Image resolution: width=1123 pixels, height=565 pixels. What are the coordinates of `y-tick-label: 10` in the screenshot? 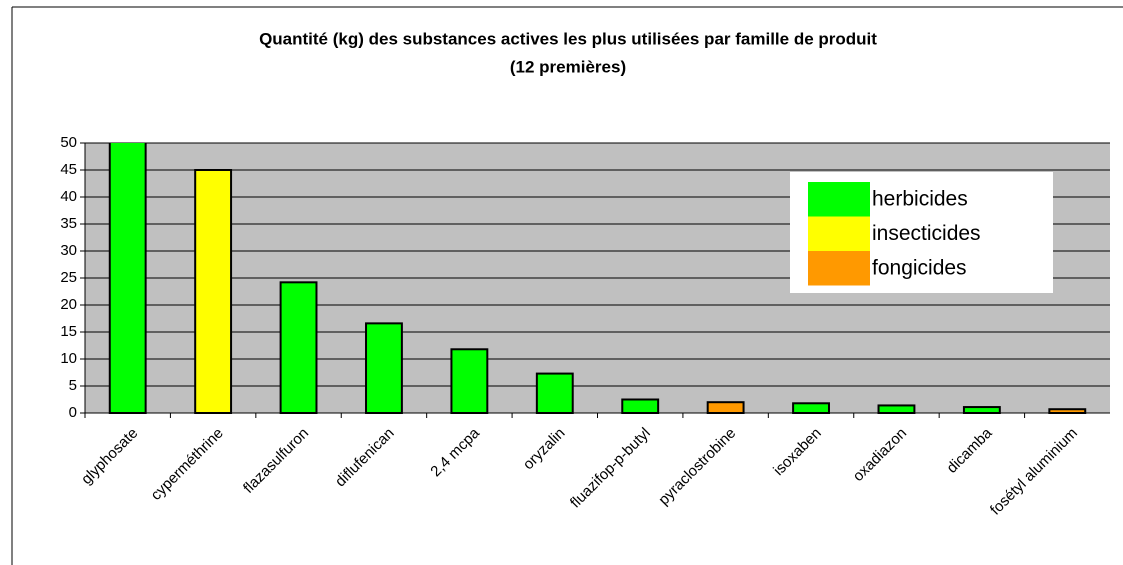 It's located at (68, 358).